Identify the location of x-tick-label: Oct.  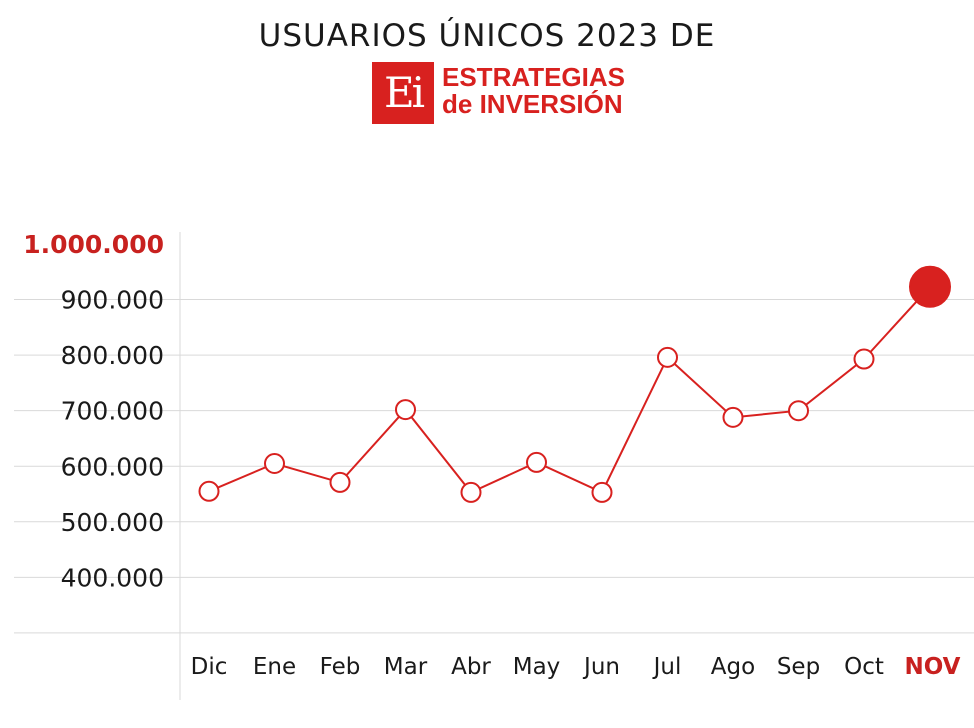
(864, 667).